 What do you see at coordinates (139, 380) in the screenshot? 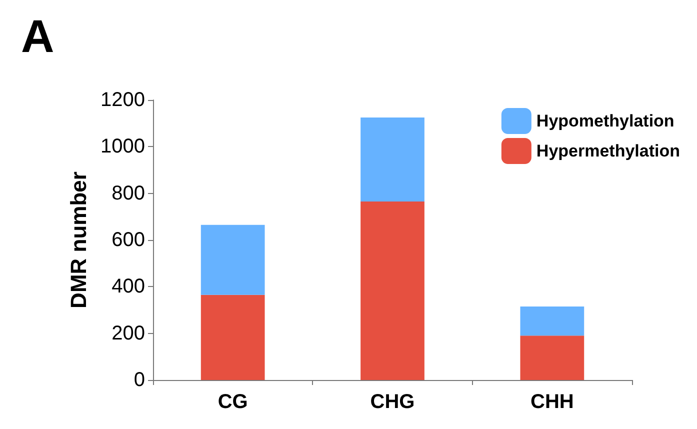
I see `y-tick-label: 0` at bounding box center [139, 380].